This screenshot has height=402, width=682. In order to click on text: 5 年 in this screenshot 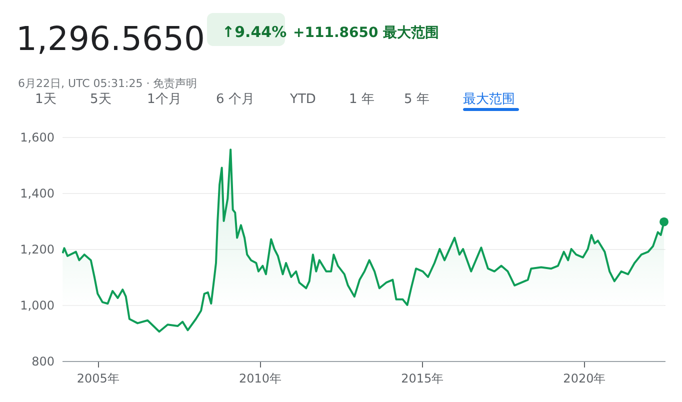, I will do `click(417, 99)`.